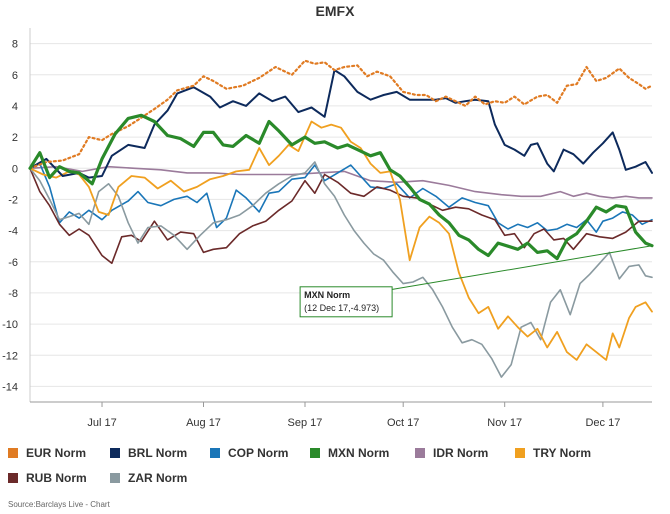 This screenshot has width=670, height=514. What do you see at coordinates (562, 453) in the screenshot?
I see `legend-label: TRY Norm` at bounding box center [562, 453].